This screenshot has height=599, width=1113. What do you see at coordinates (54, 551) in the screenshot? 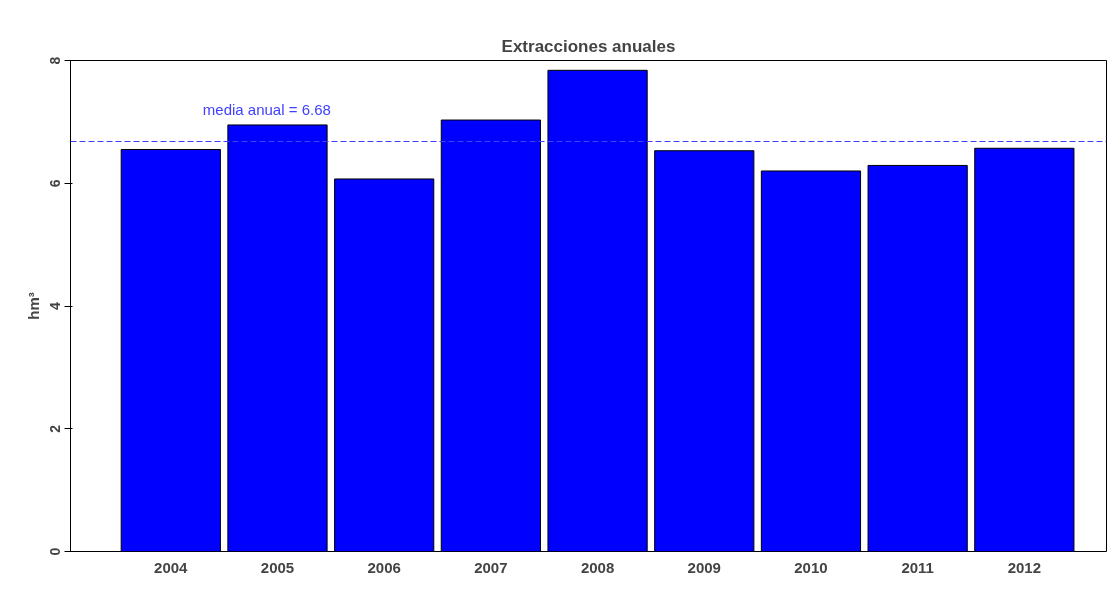
I see `y-tick-label: 0` at bounding box center [54, 551].